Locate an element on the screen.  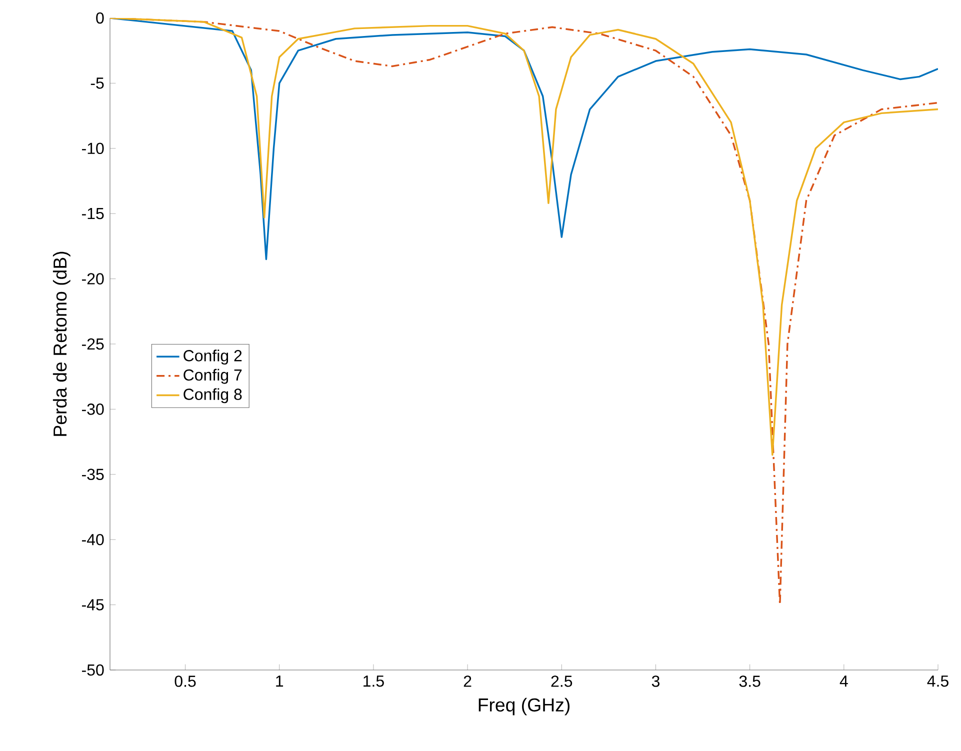
x-tick-label: 0.5 is located at coordinates (185, 681).